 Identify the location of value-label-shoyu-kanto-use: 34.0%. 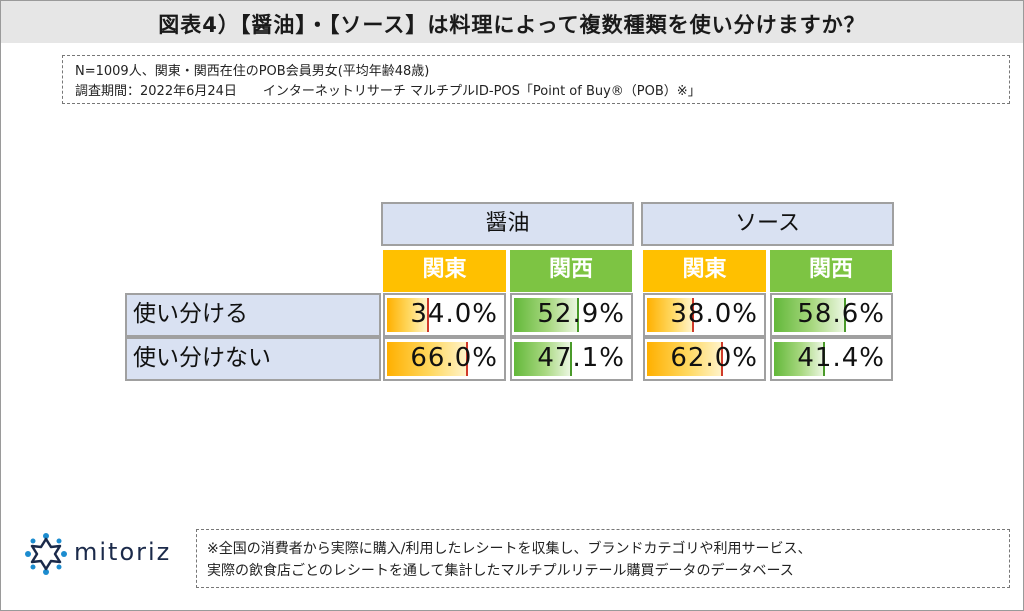
(454, 314).